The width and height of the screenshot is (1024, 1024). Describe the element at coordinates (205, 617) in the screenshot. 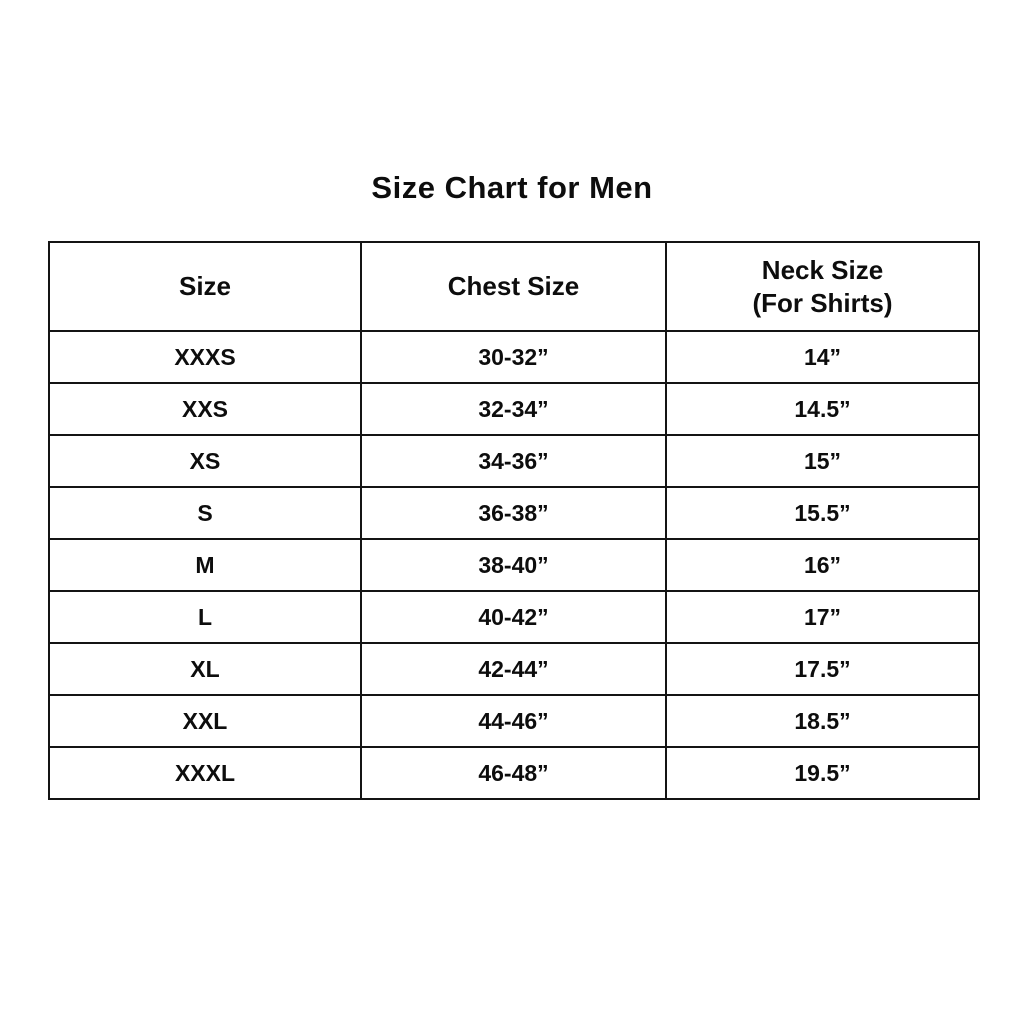

I see `size-cell: L` at that location.